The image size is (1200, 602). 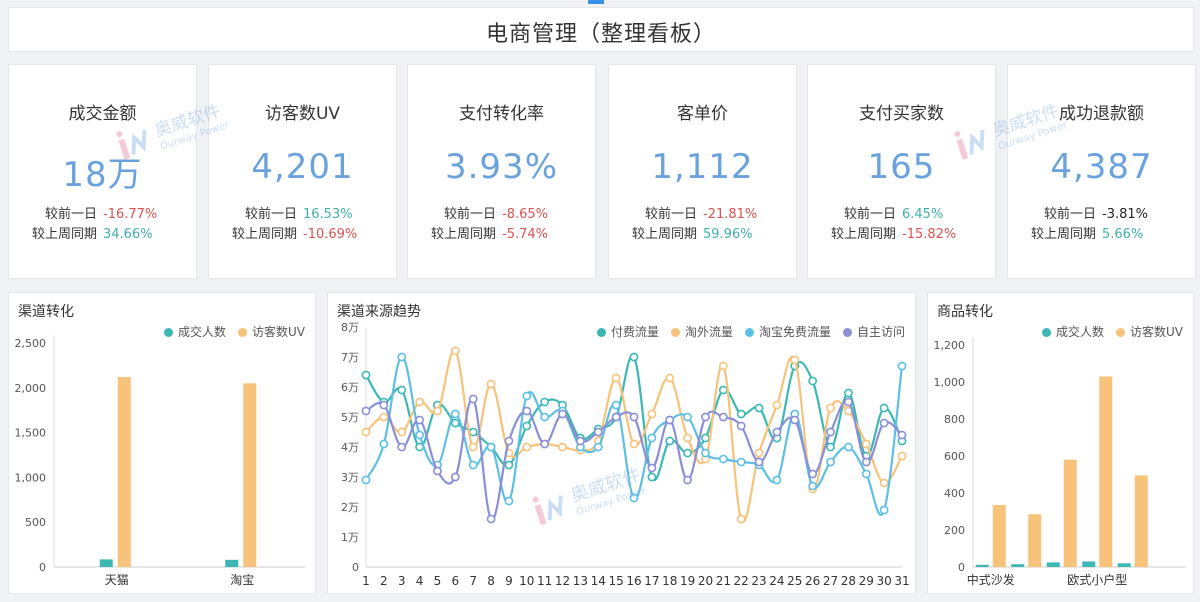 I want to click on kpi-name: 支付买家数, so click(x=901, y=114).